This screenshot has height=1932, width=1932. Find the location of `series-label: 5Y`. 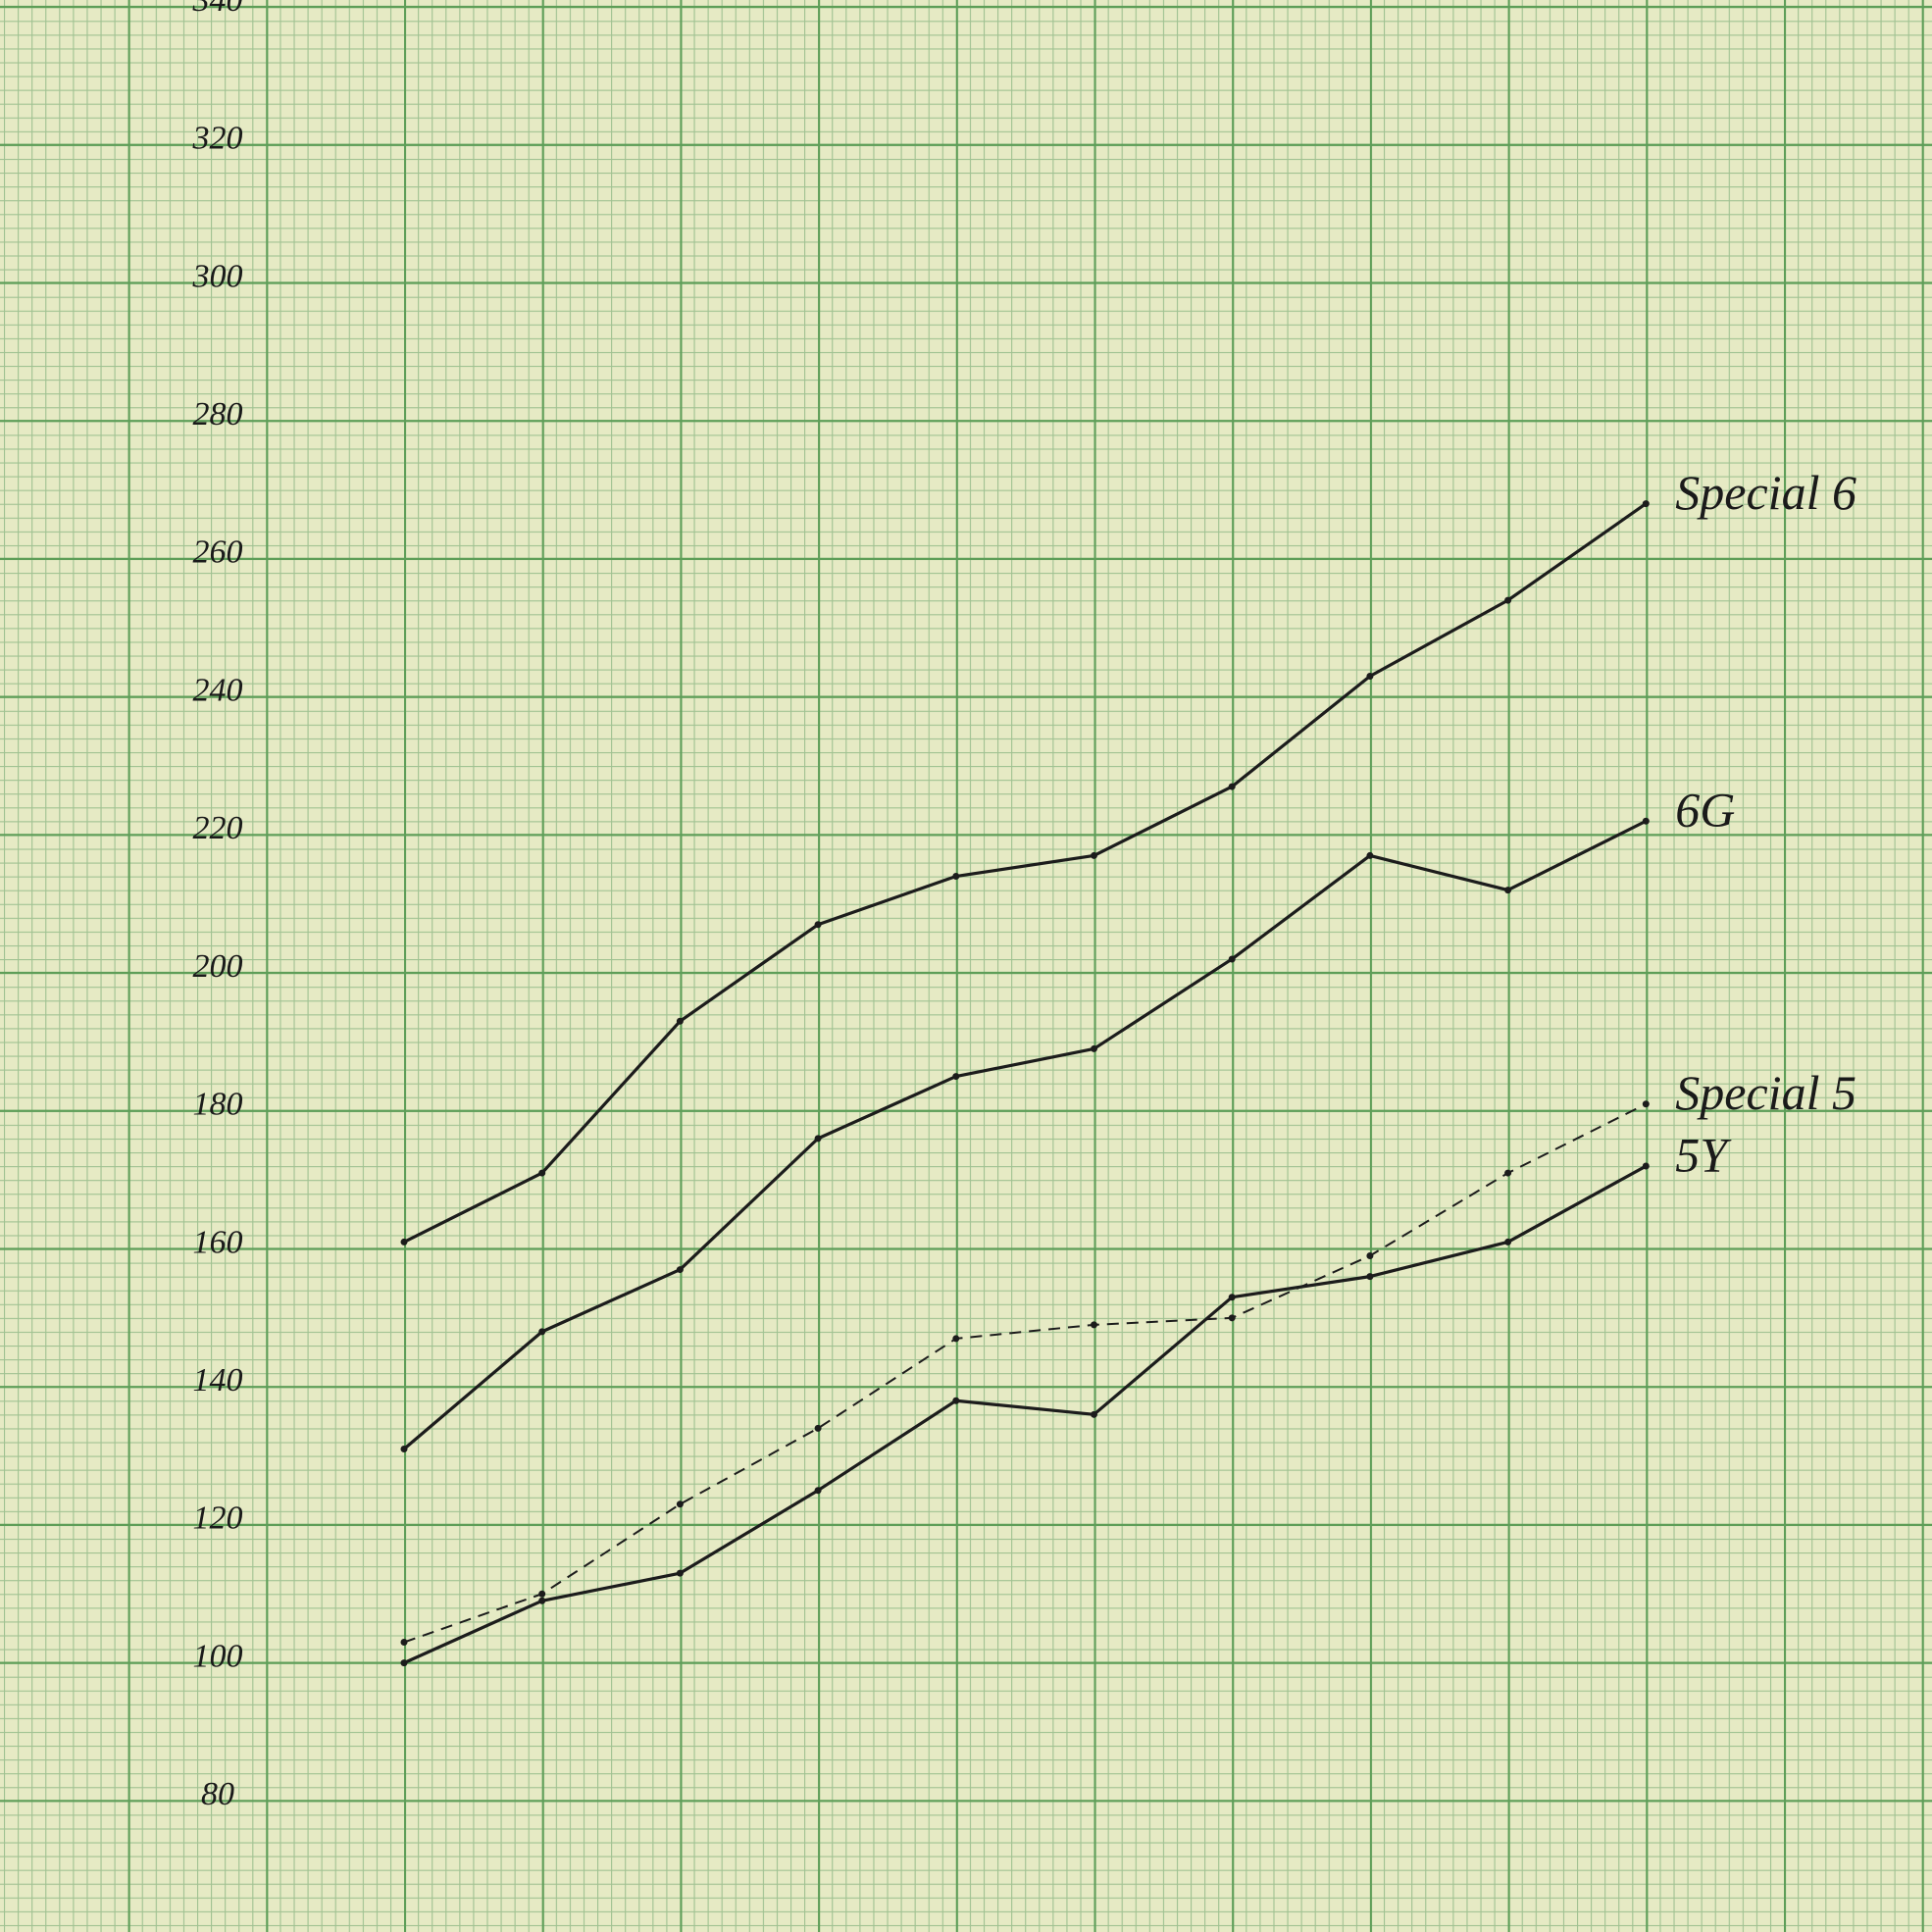

series-label: 5Y is located at coordinates (1703, 1155).